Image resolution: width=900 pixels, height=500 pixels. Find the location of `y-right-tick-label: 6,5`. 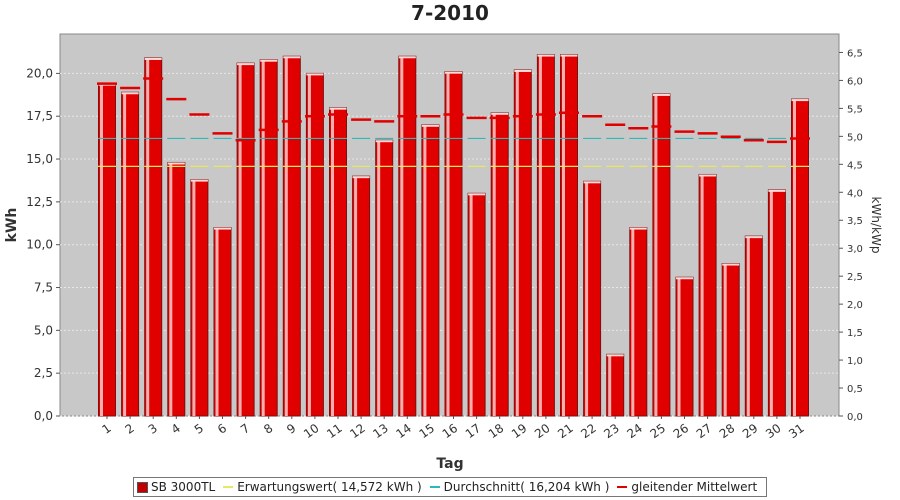

y-right-tick-label: 6,5 is located at coordinates (855, 53).